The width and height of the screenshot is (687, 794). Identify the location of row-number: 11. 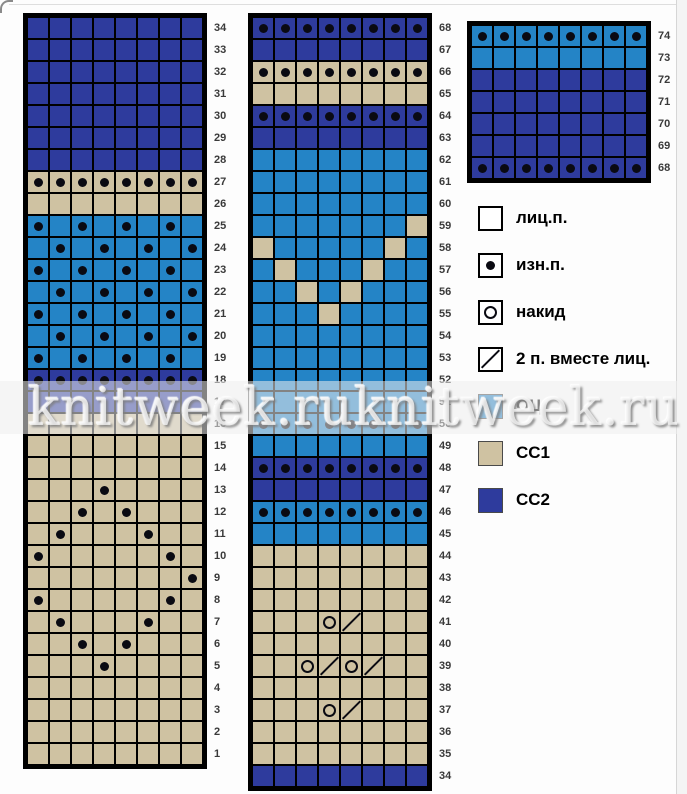
(220, 534).